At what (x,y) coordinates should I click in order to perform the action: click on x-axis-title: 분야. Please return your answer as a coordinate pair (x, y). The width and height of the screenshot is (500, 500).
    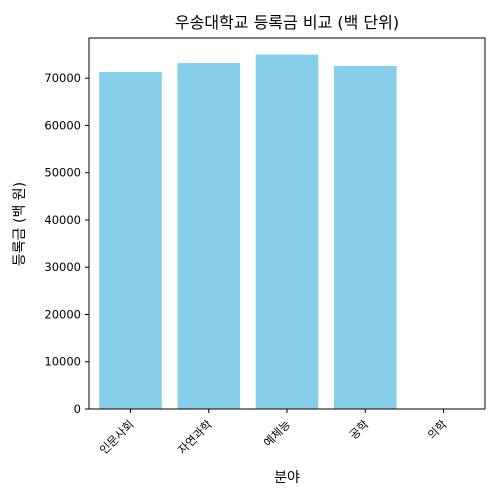
    Looking at the image, I should click on (287, 478).